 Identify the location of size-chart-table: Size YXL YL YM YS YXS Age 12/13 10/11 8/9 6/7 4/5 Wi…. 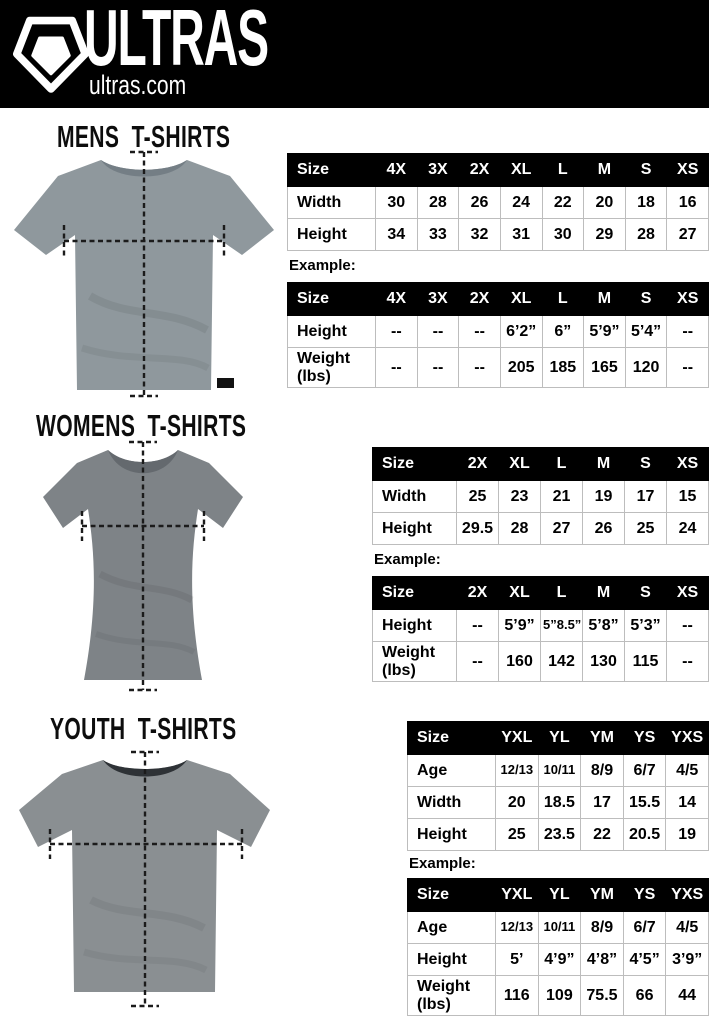
(558, 786).